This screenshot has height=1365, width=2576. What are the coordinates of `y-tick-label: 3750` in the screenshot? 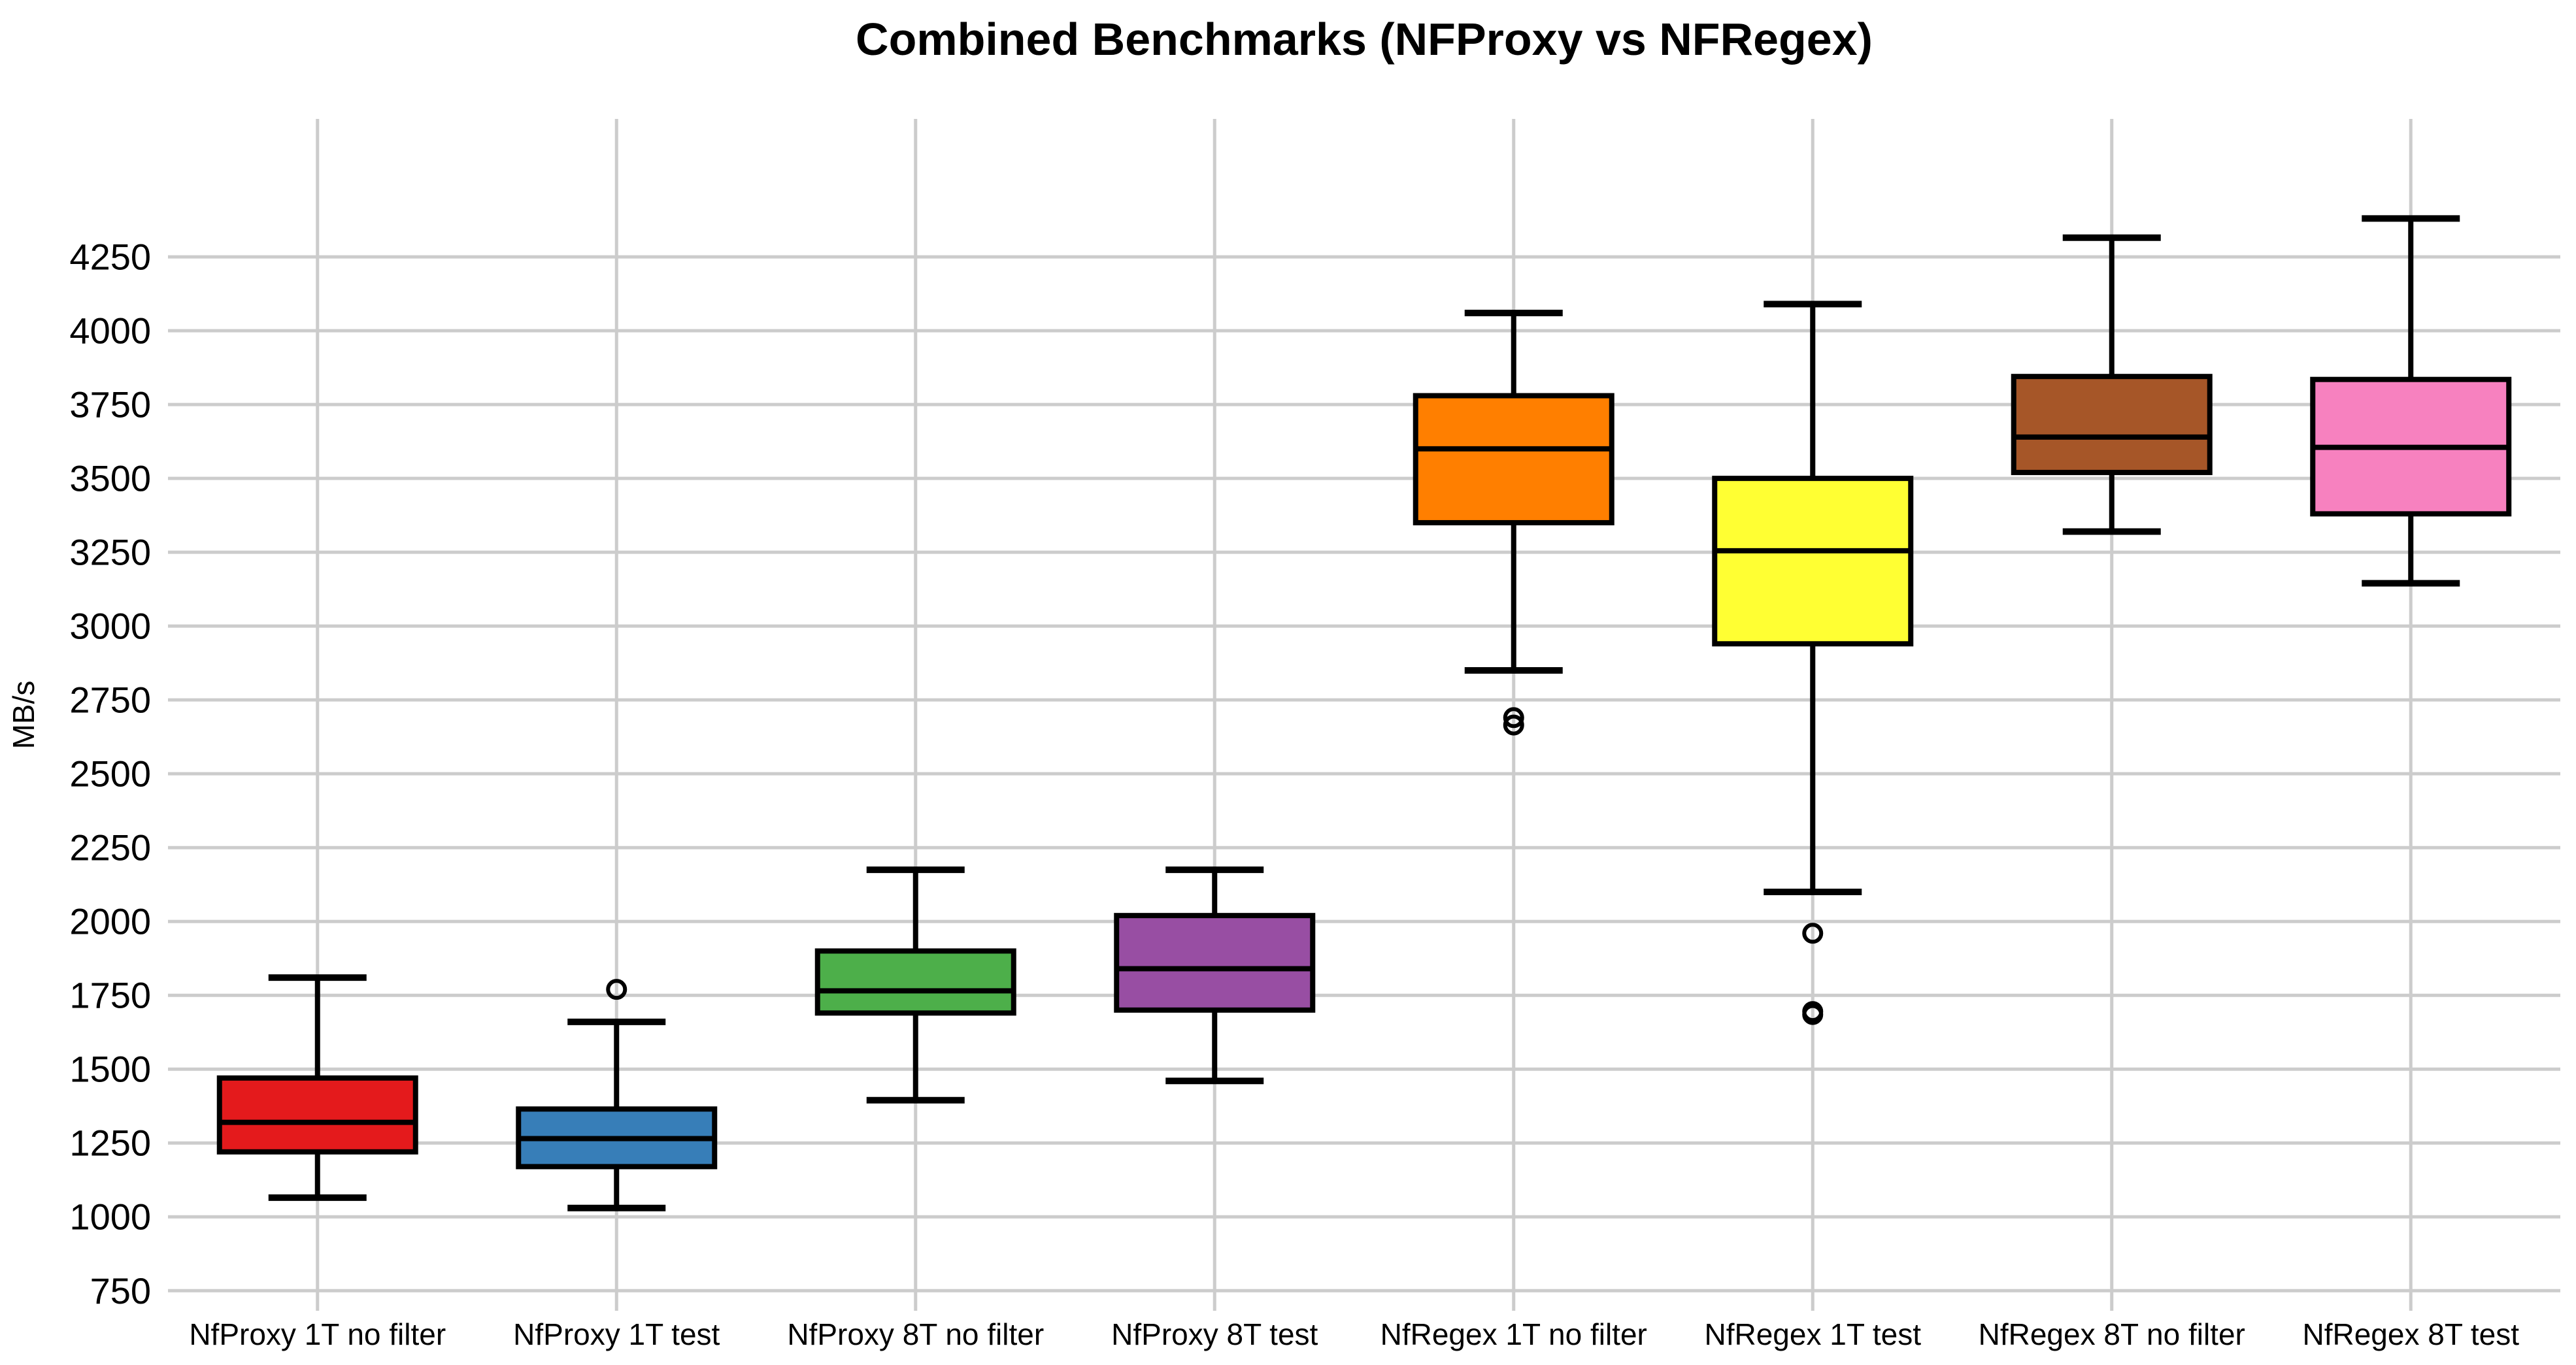 It's located at (110, 404).